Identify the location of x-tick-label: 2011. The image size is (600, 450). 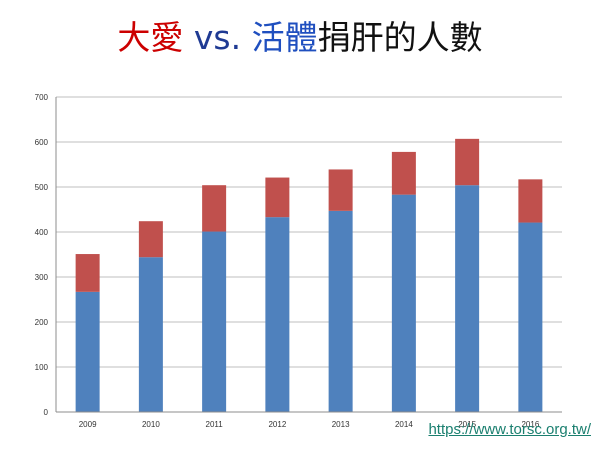
(215, 424).